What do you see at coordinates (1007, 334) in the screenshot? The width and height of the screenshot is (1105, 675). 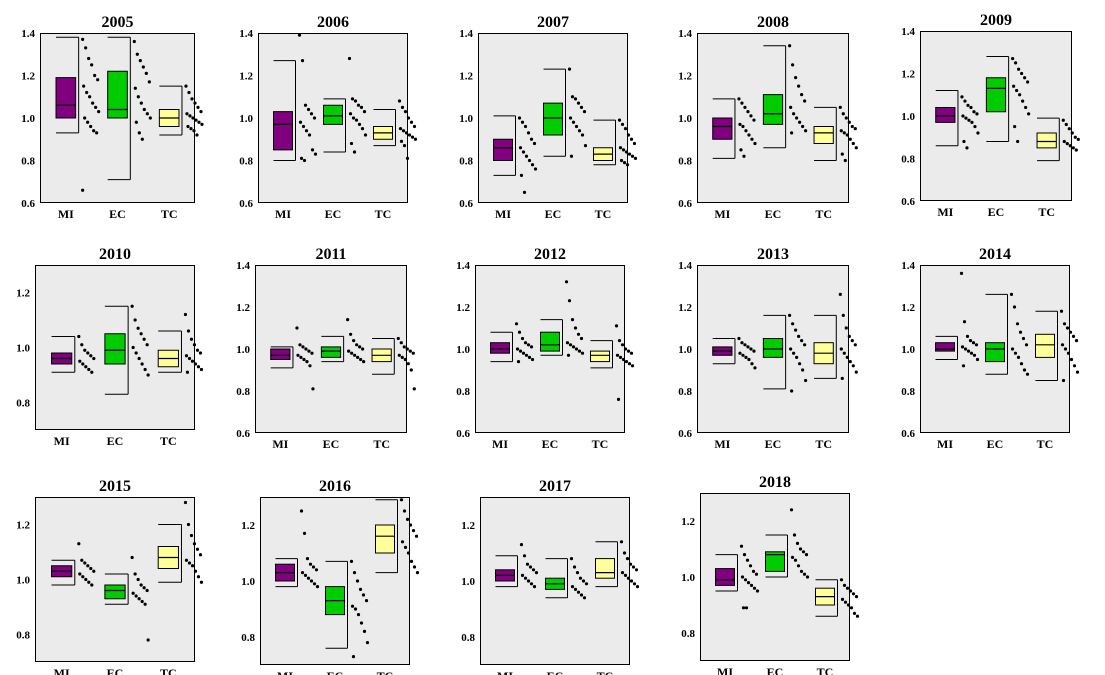 I see `box-EC` at bounding box center [1007, 334].